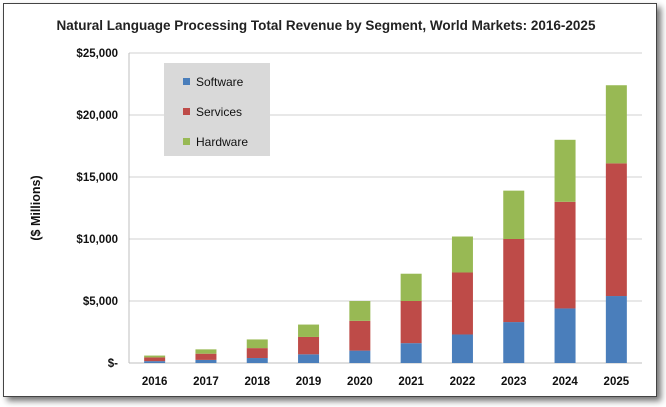 The image size is (666, 407). I want to click on bar-services-2016, so click(155, 359).